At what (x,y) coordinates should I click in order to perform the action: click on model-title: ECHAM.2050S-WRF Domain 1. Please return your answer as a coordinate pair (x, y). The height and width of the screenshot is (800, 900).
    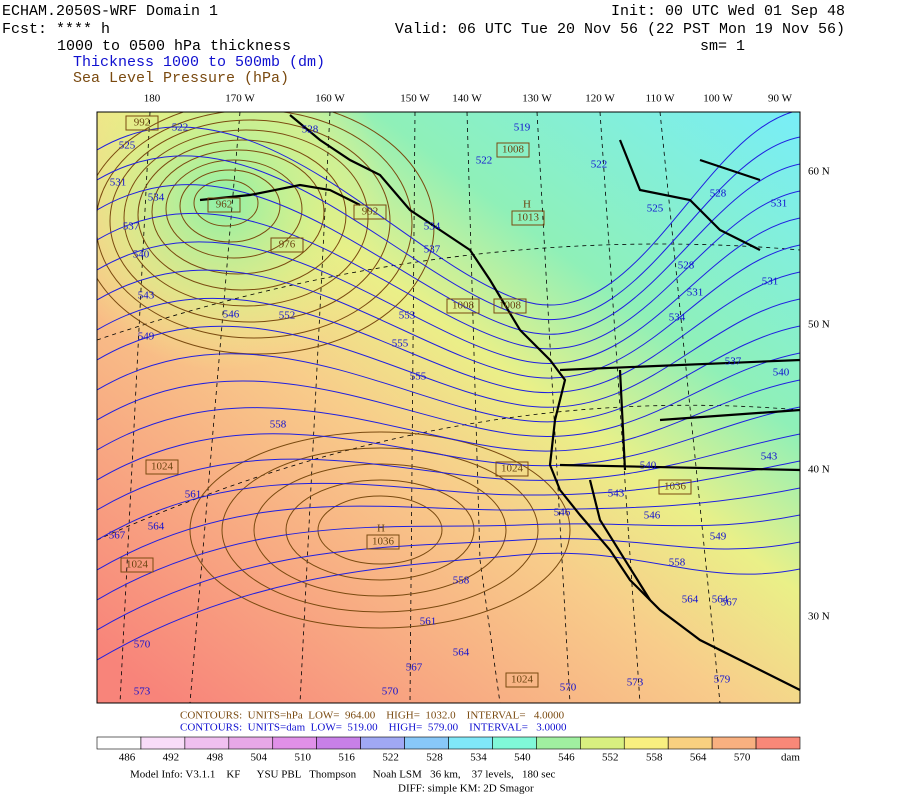
    Looking at the image, I should click on (110, 11).